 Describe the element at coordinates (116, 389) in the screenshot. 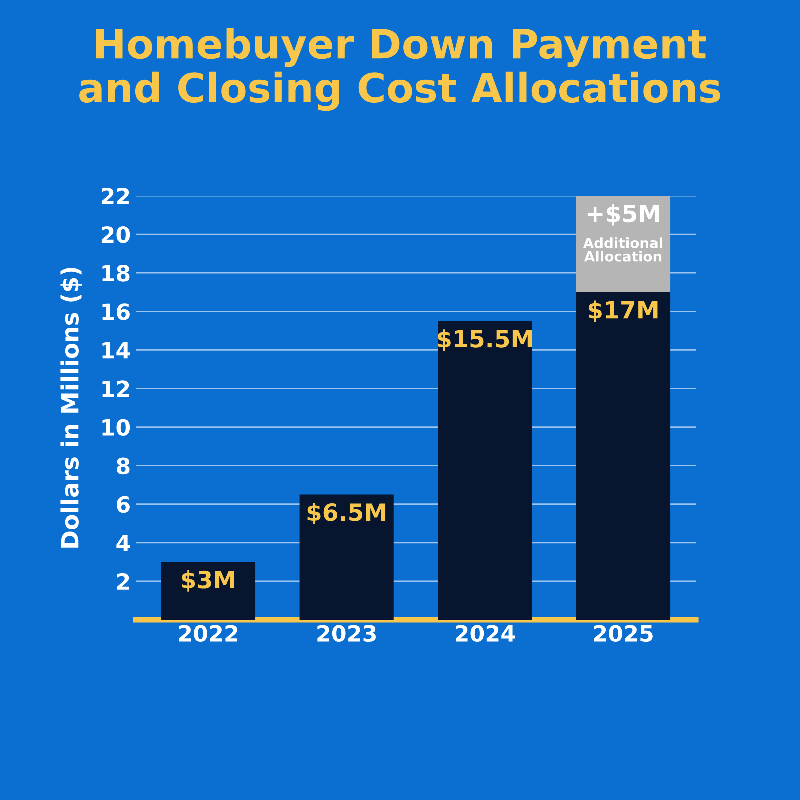

I see `y-tick-label: 12` at that location.